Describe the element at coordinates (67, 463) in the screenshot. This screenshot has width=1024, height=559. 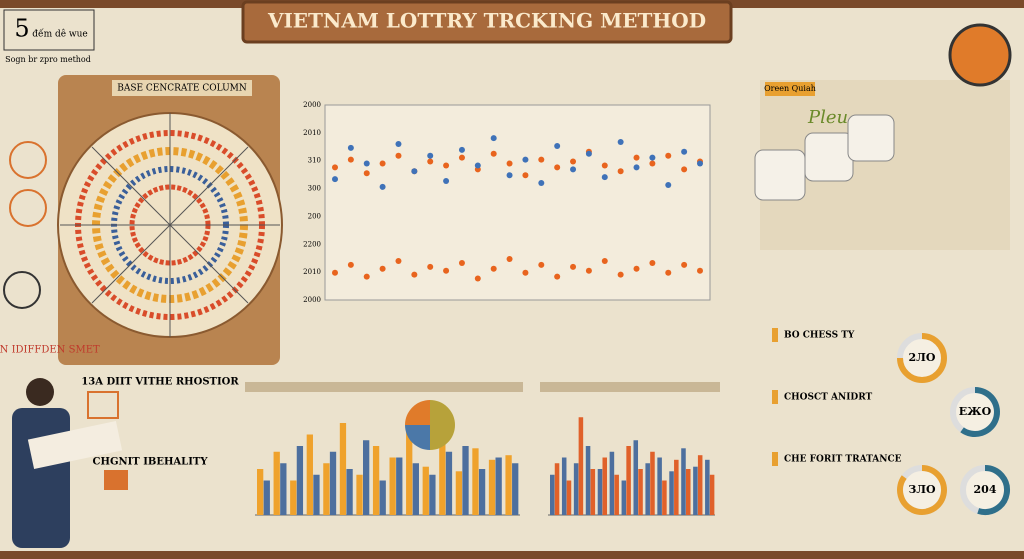
I see `person` at that location.